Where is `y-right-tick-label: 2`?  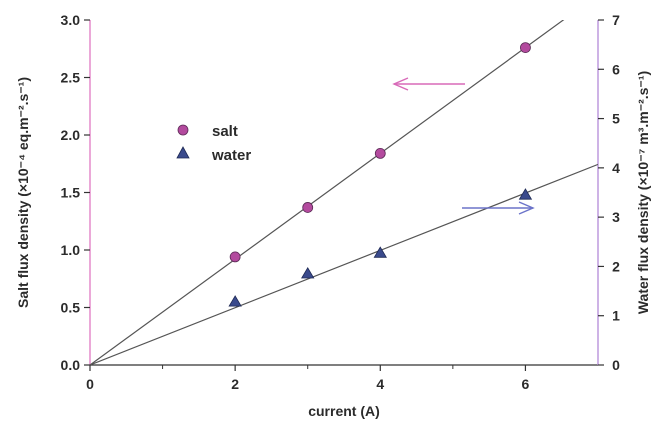 y-right-tick-label: 2 is located at coordinates (616, 266).